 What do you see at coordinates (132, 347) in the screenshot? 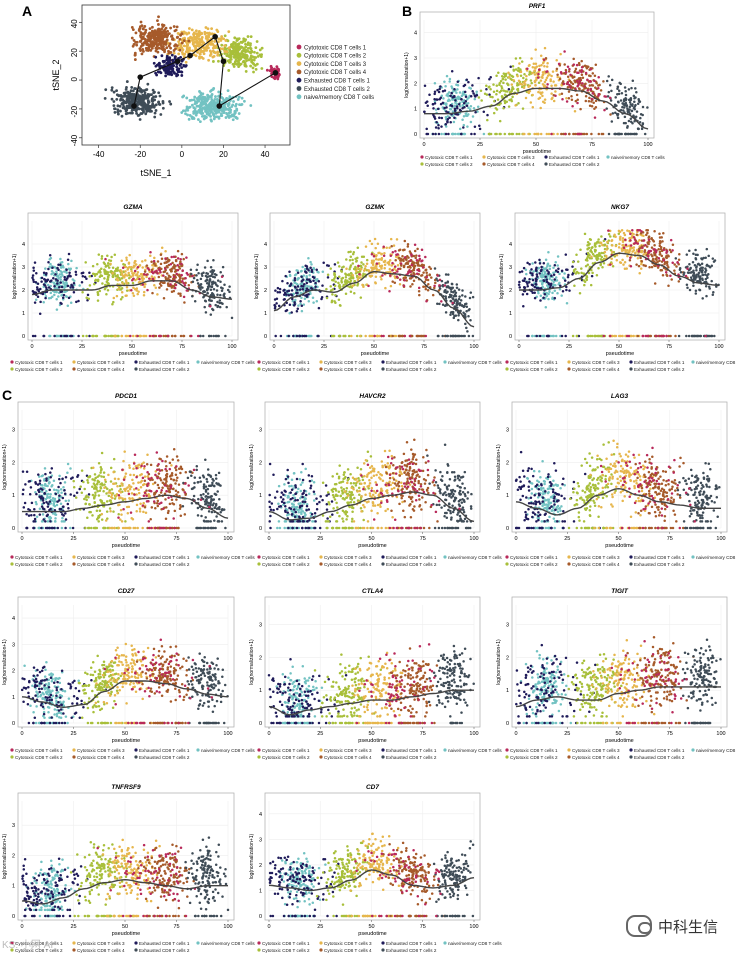
I see `xtick-label: 50` at bounding box center [132, 347].